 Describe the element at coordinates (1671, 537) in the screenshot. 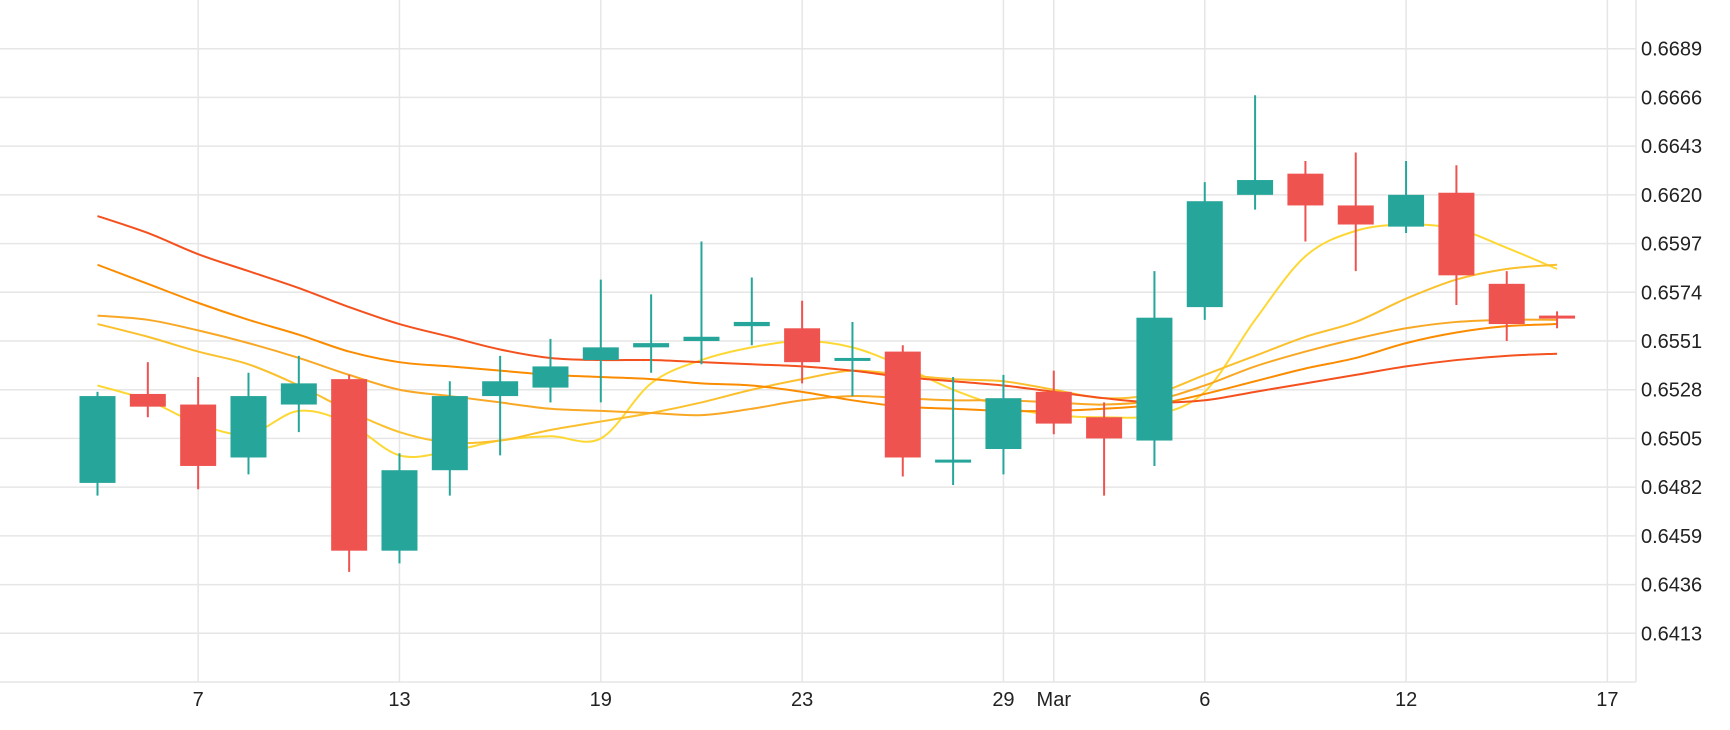

I see `y-tick-label: 0.6459` at that location.